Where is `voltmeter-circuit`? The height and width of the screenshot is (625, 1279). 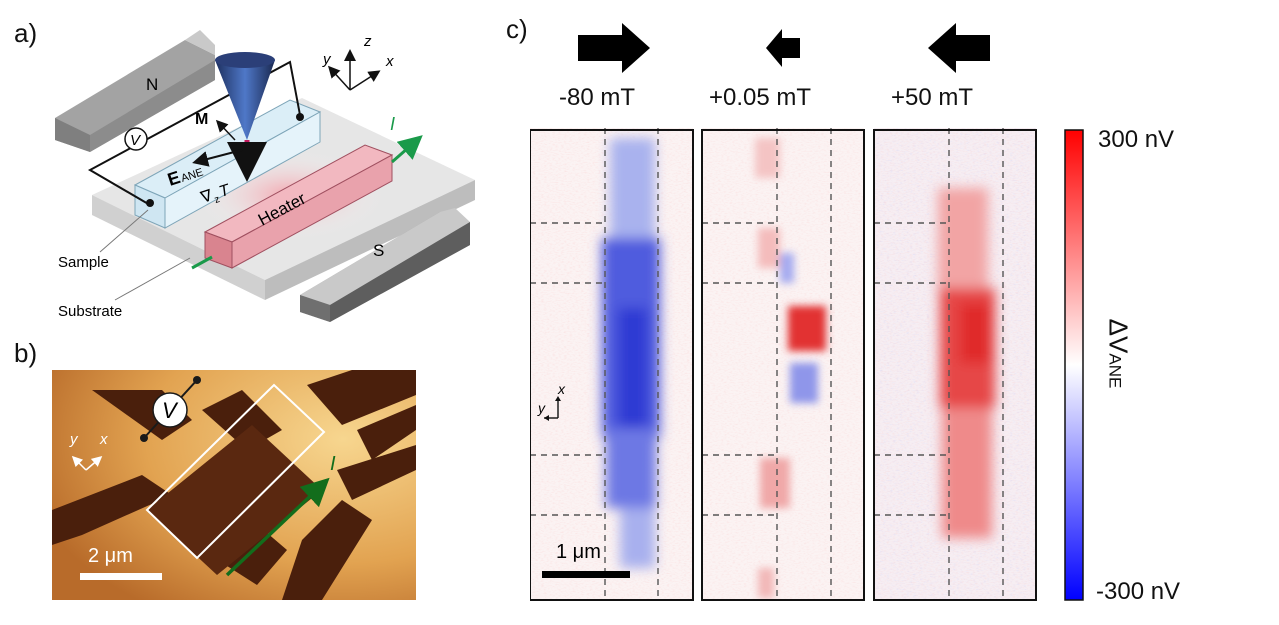 voltmeter-circuit is located at coordinates (195, 133).